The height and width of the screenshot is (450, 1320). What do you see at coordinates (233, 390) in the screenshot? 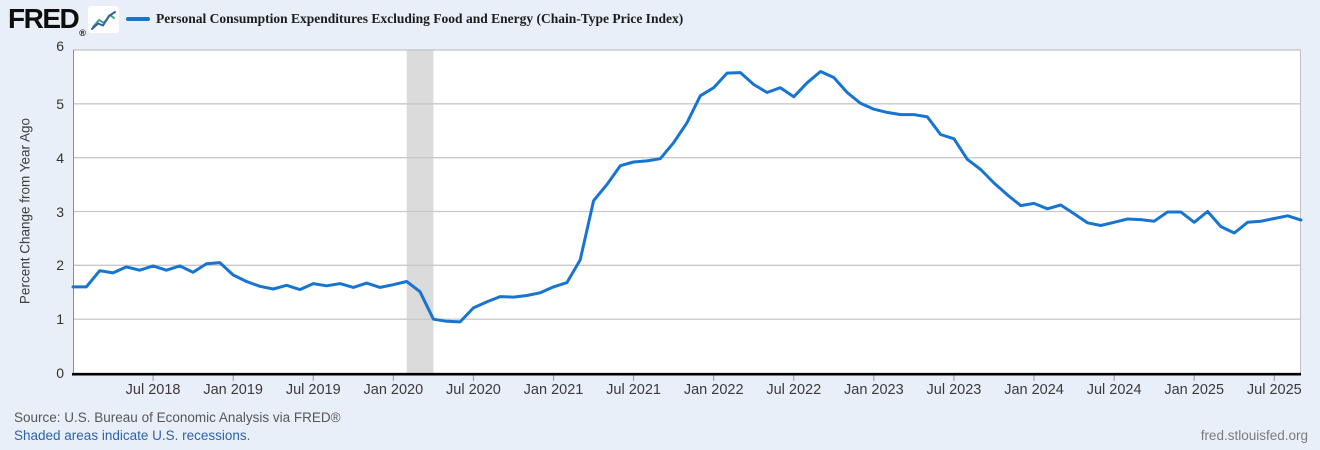
I see `x-tick-label: Jan 2019` at bounding box center [233, 390].